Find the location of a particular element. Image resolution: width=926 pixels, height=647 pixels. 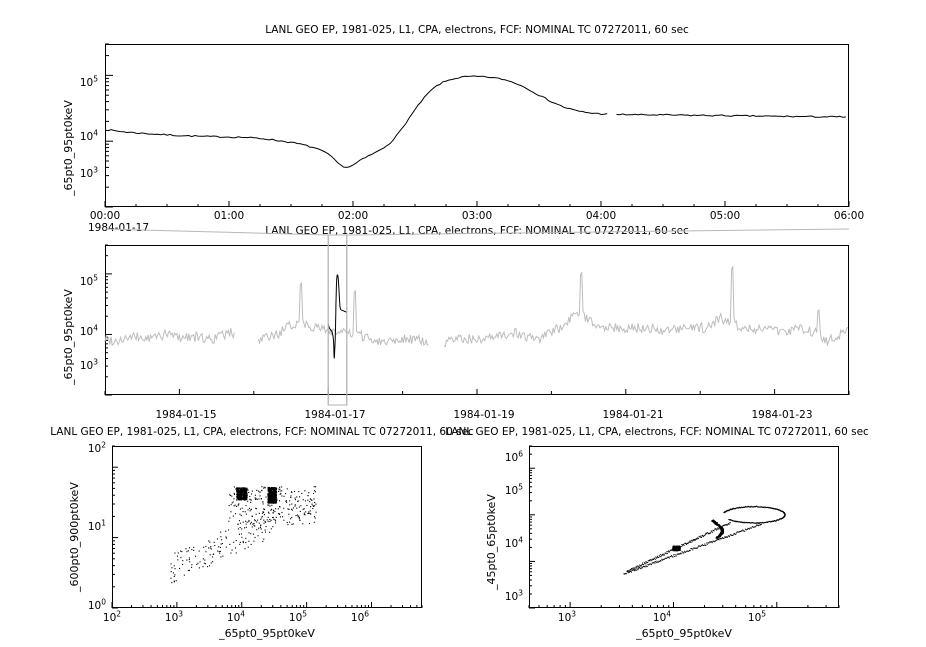

scatter-left-xtick-1e2: 102 is located at coordinates (112, 616).